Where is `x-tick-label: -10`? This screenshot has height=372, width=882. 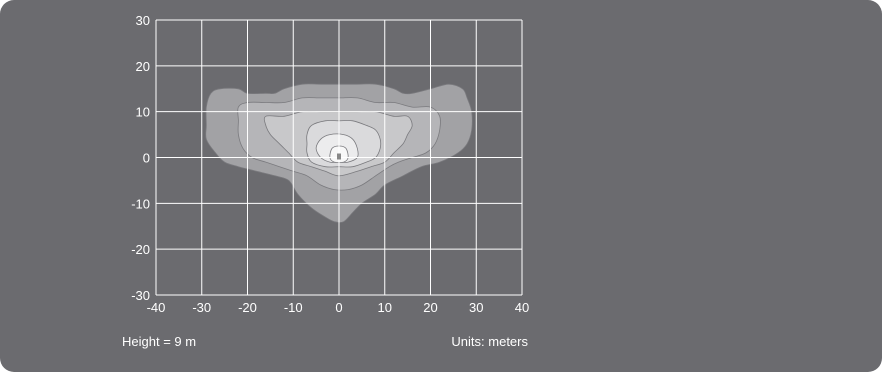
x-tick-label: -10 is located at coordinates (293, 307).